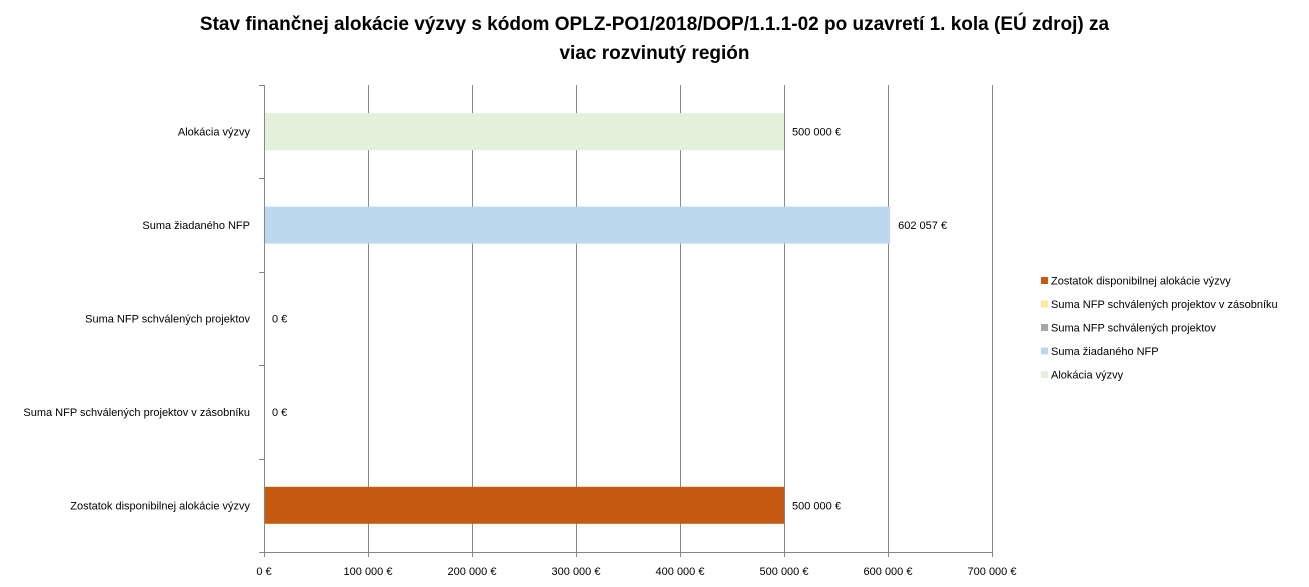  What do you see at coordinates (816, 133) in the screenshot?
I see `data-label-1: 500 000 €` at bounding box center [816, 133].